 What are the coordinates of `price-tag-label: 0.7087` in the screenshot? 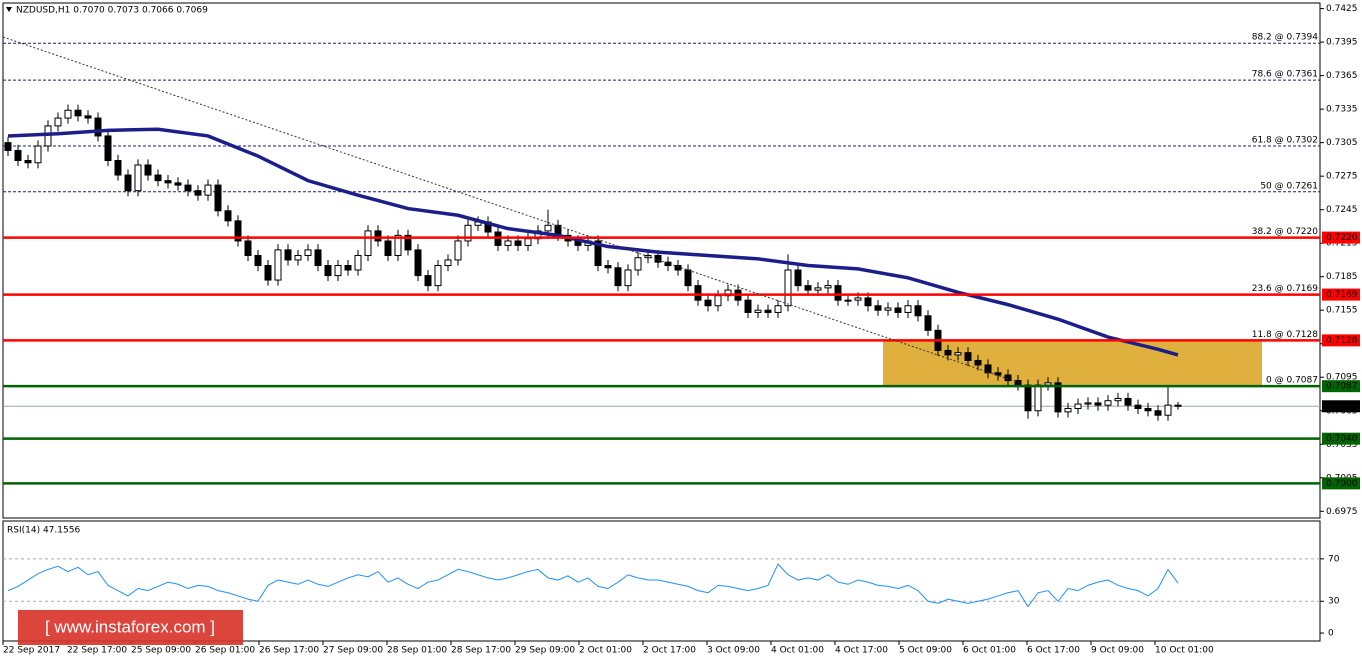 It's located at (1342, 387).